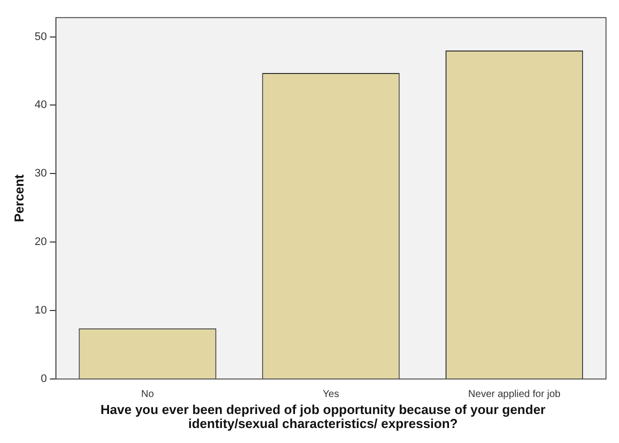 The height and width of the screenshot is (443, 619). Describe the element at coordinates (331, 394) in the screenshot. I see `x-tick-label: Yes` at that location.